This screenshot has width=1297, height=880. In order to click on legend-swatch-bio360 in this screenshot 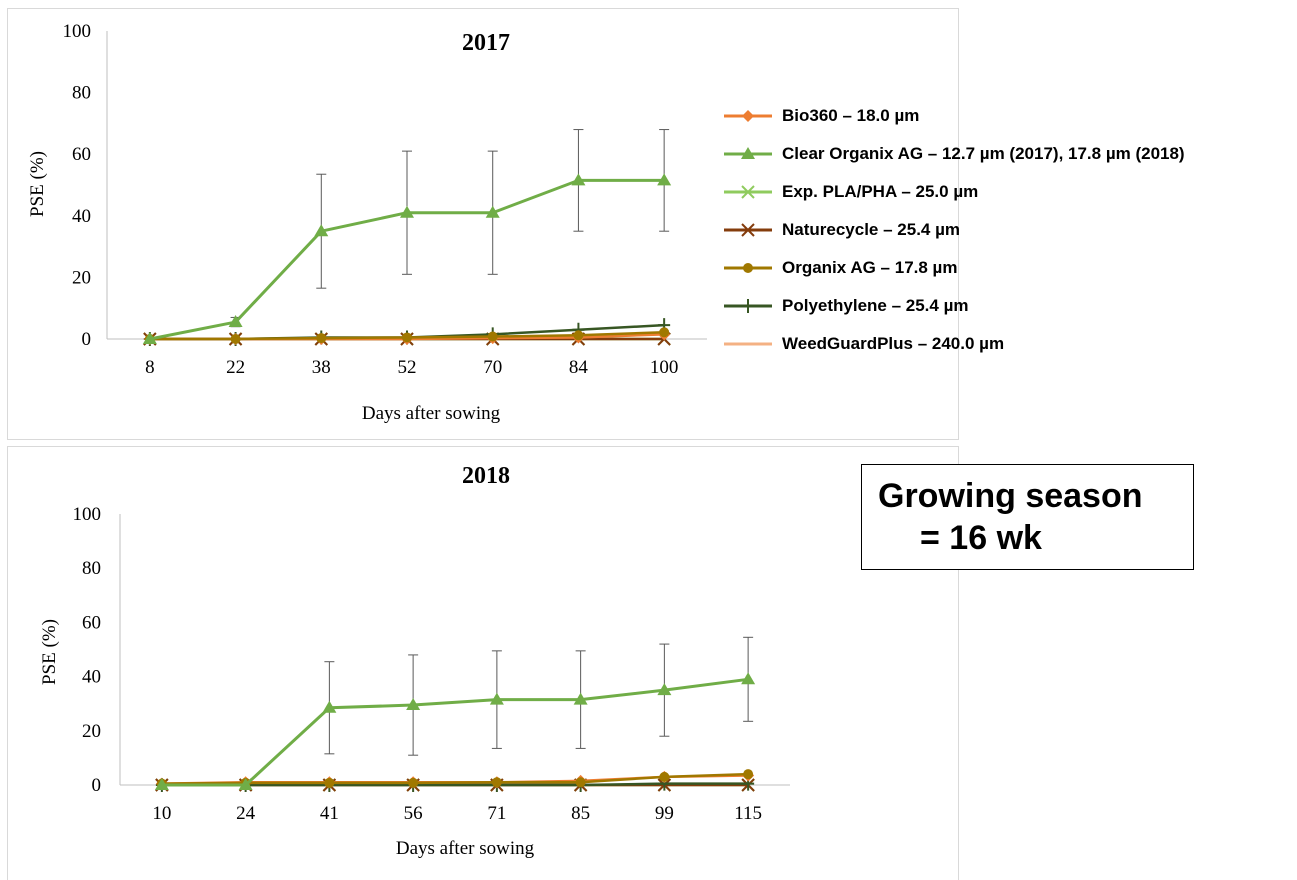, I will do `click(748, 116)`.